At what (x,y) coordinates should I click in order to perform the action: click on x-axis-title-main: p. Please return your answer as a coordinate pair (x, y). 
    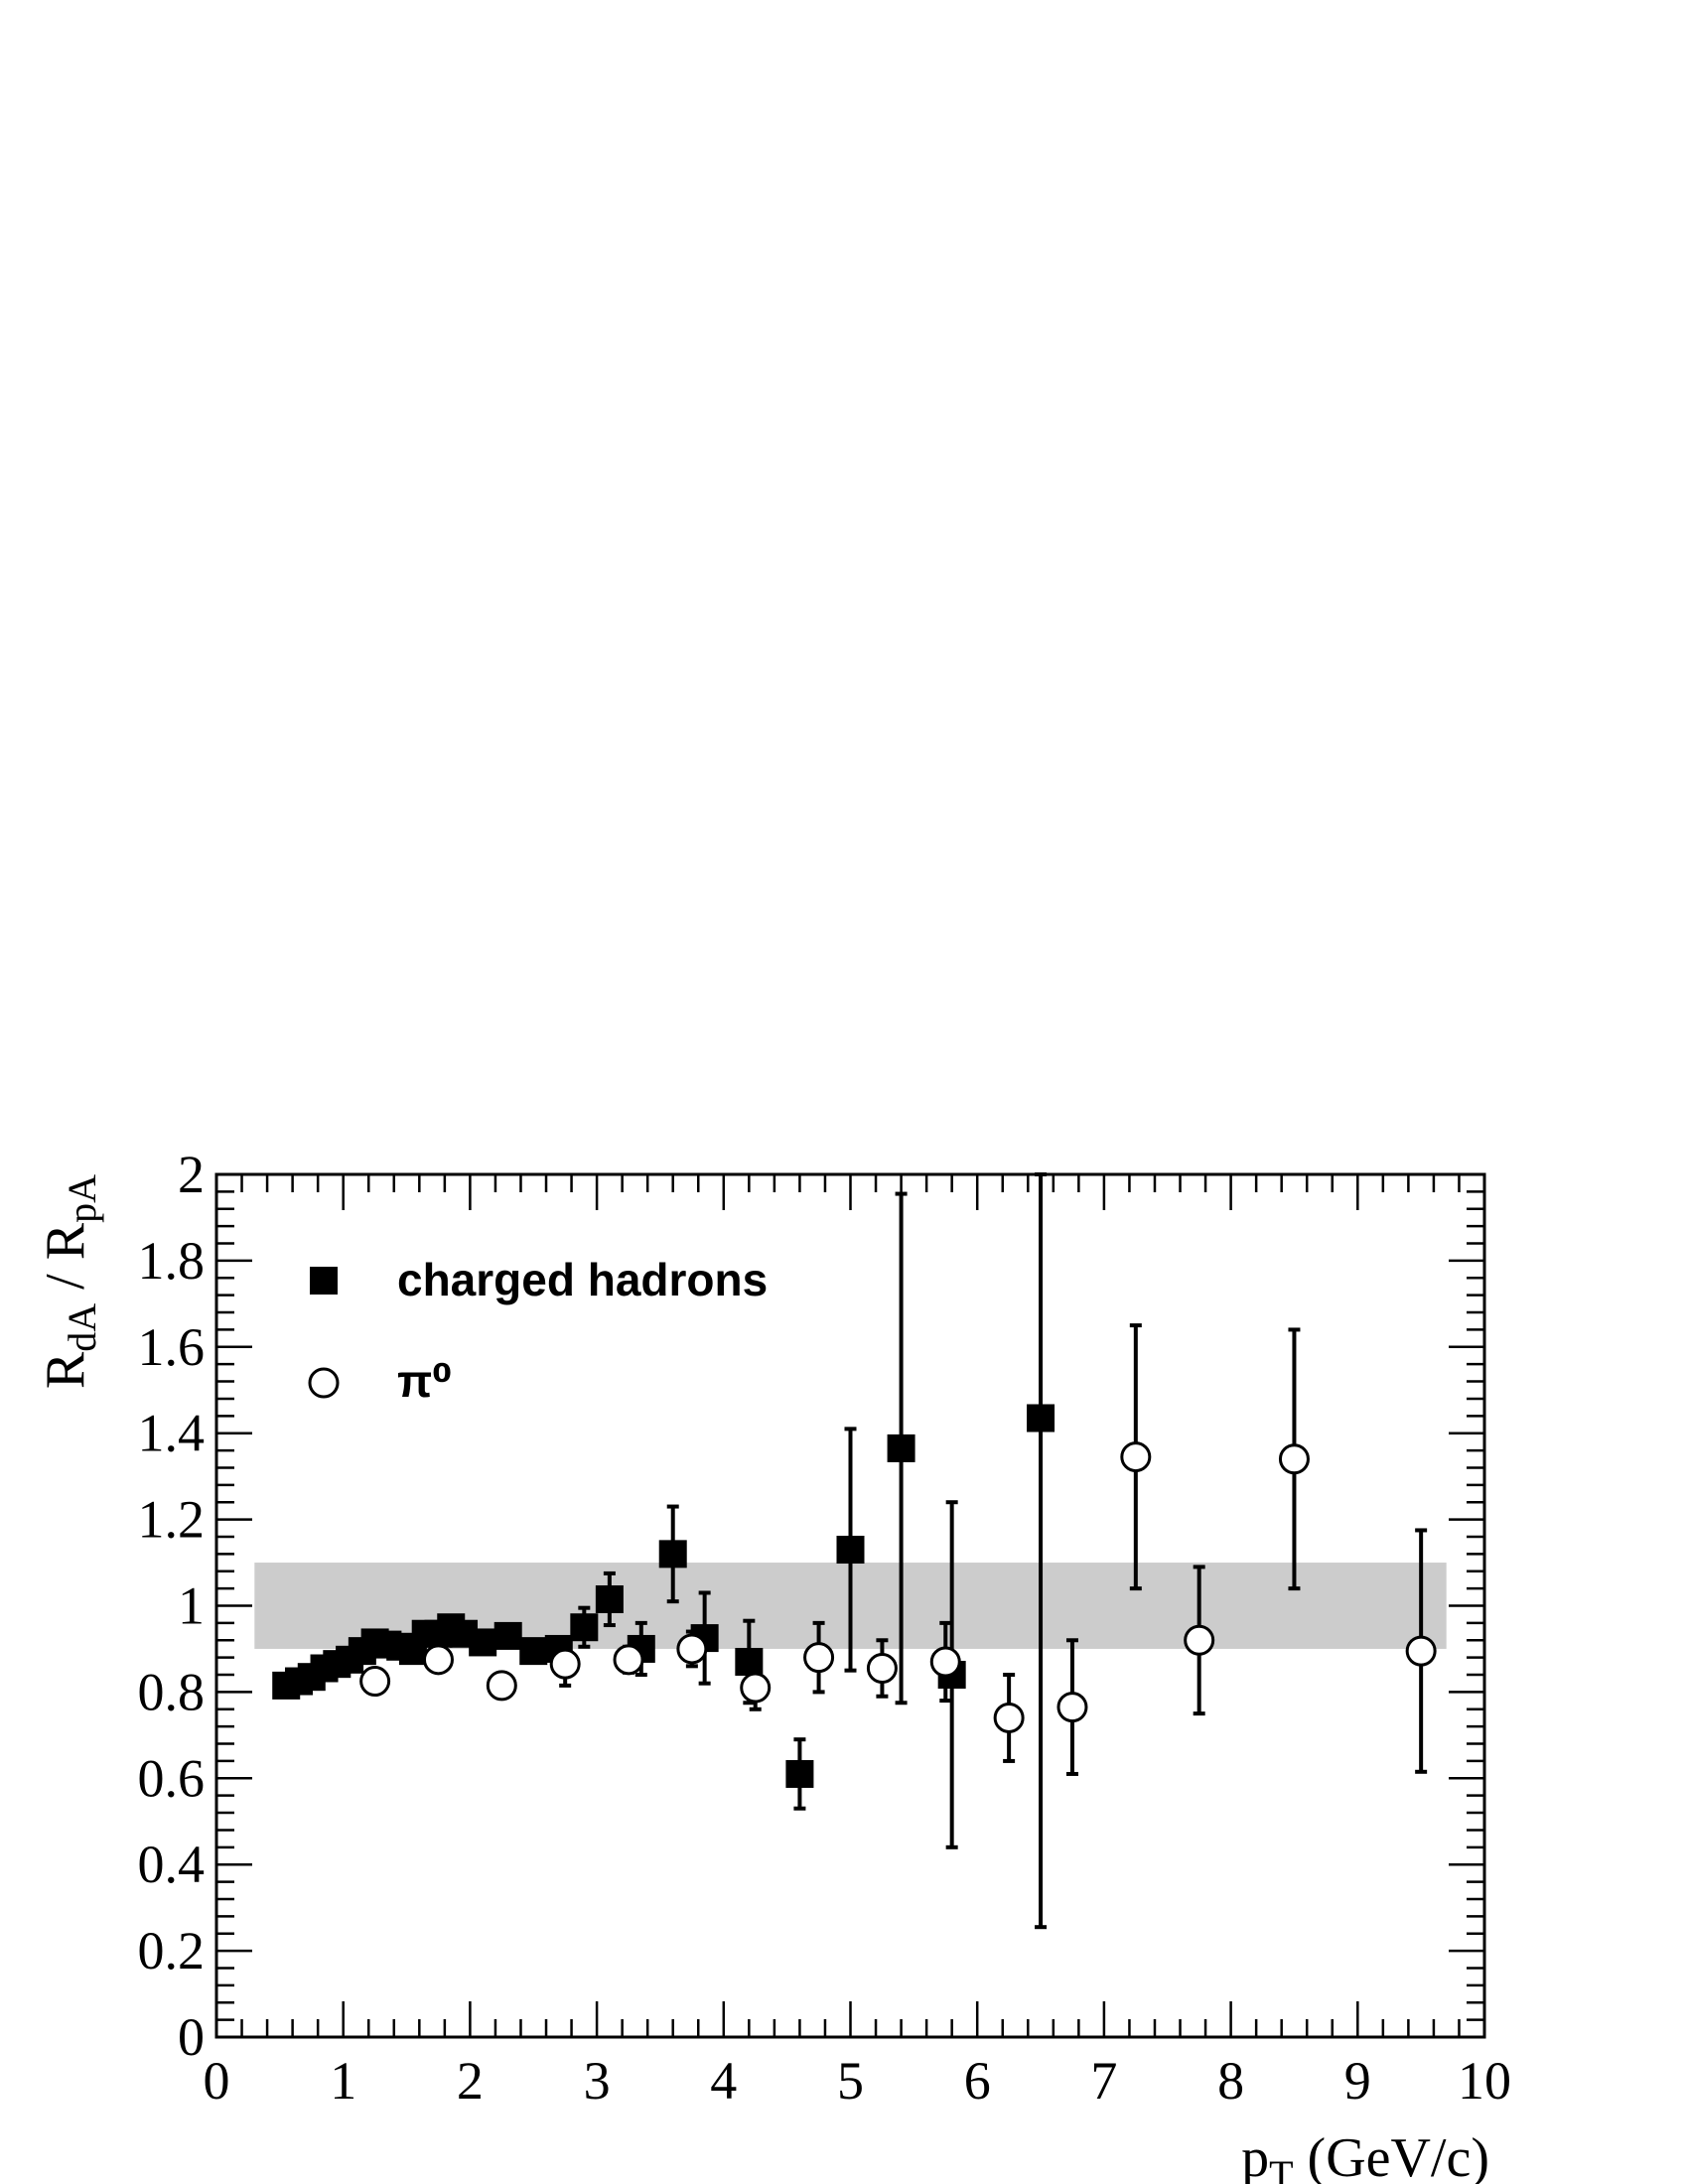
    Looking at the image, I should click on (1255, 2155).